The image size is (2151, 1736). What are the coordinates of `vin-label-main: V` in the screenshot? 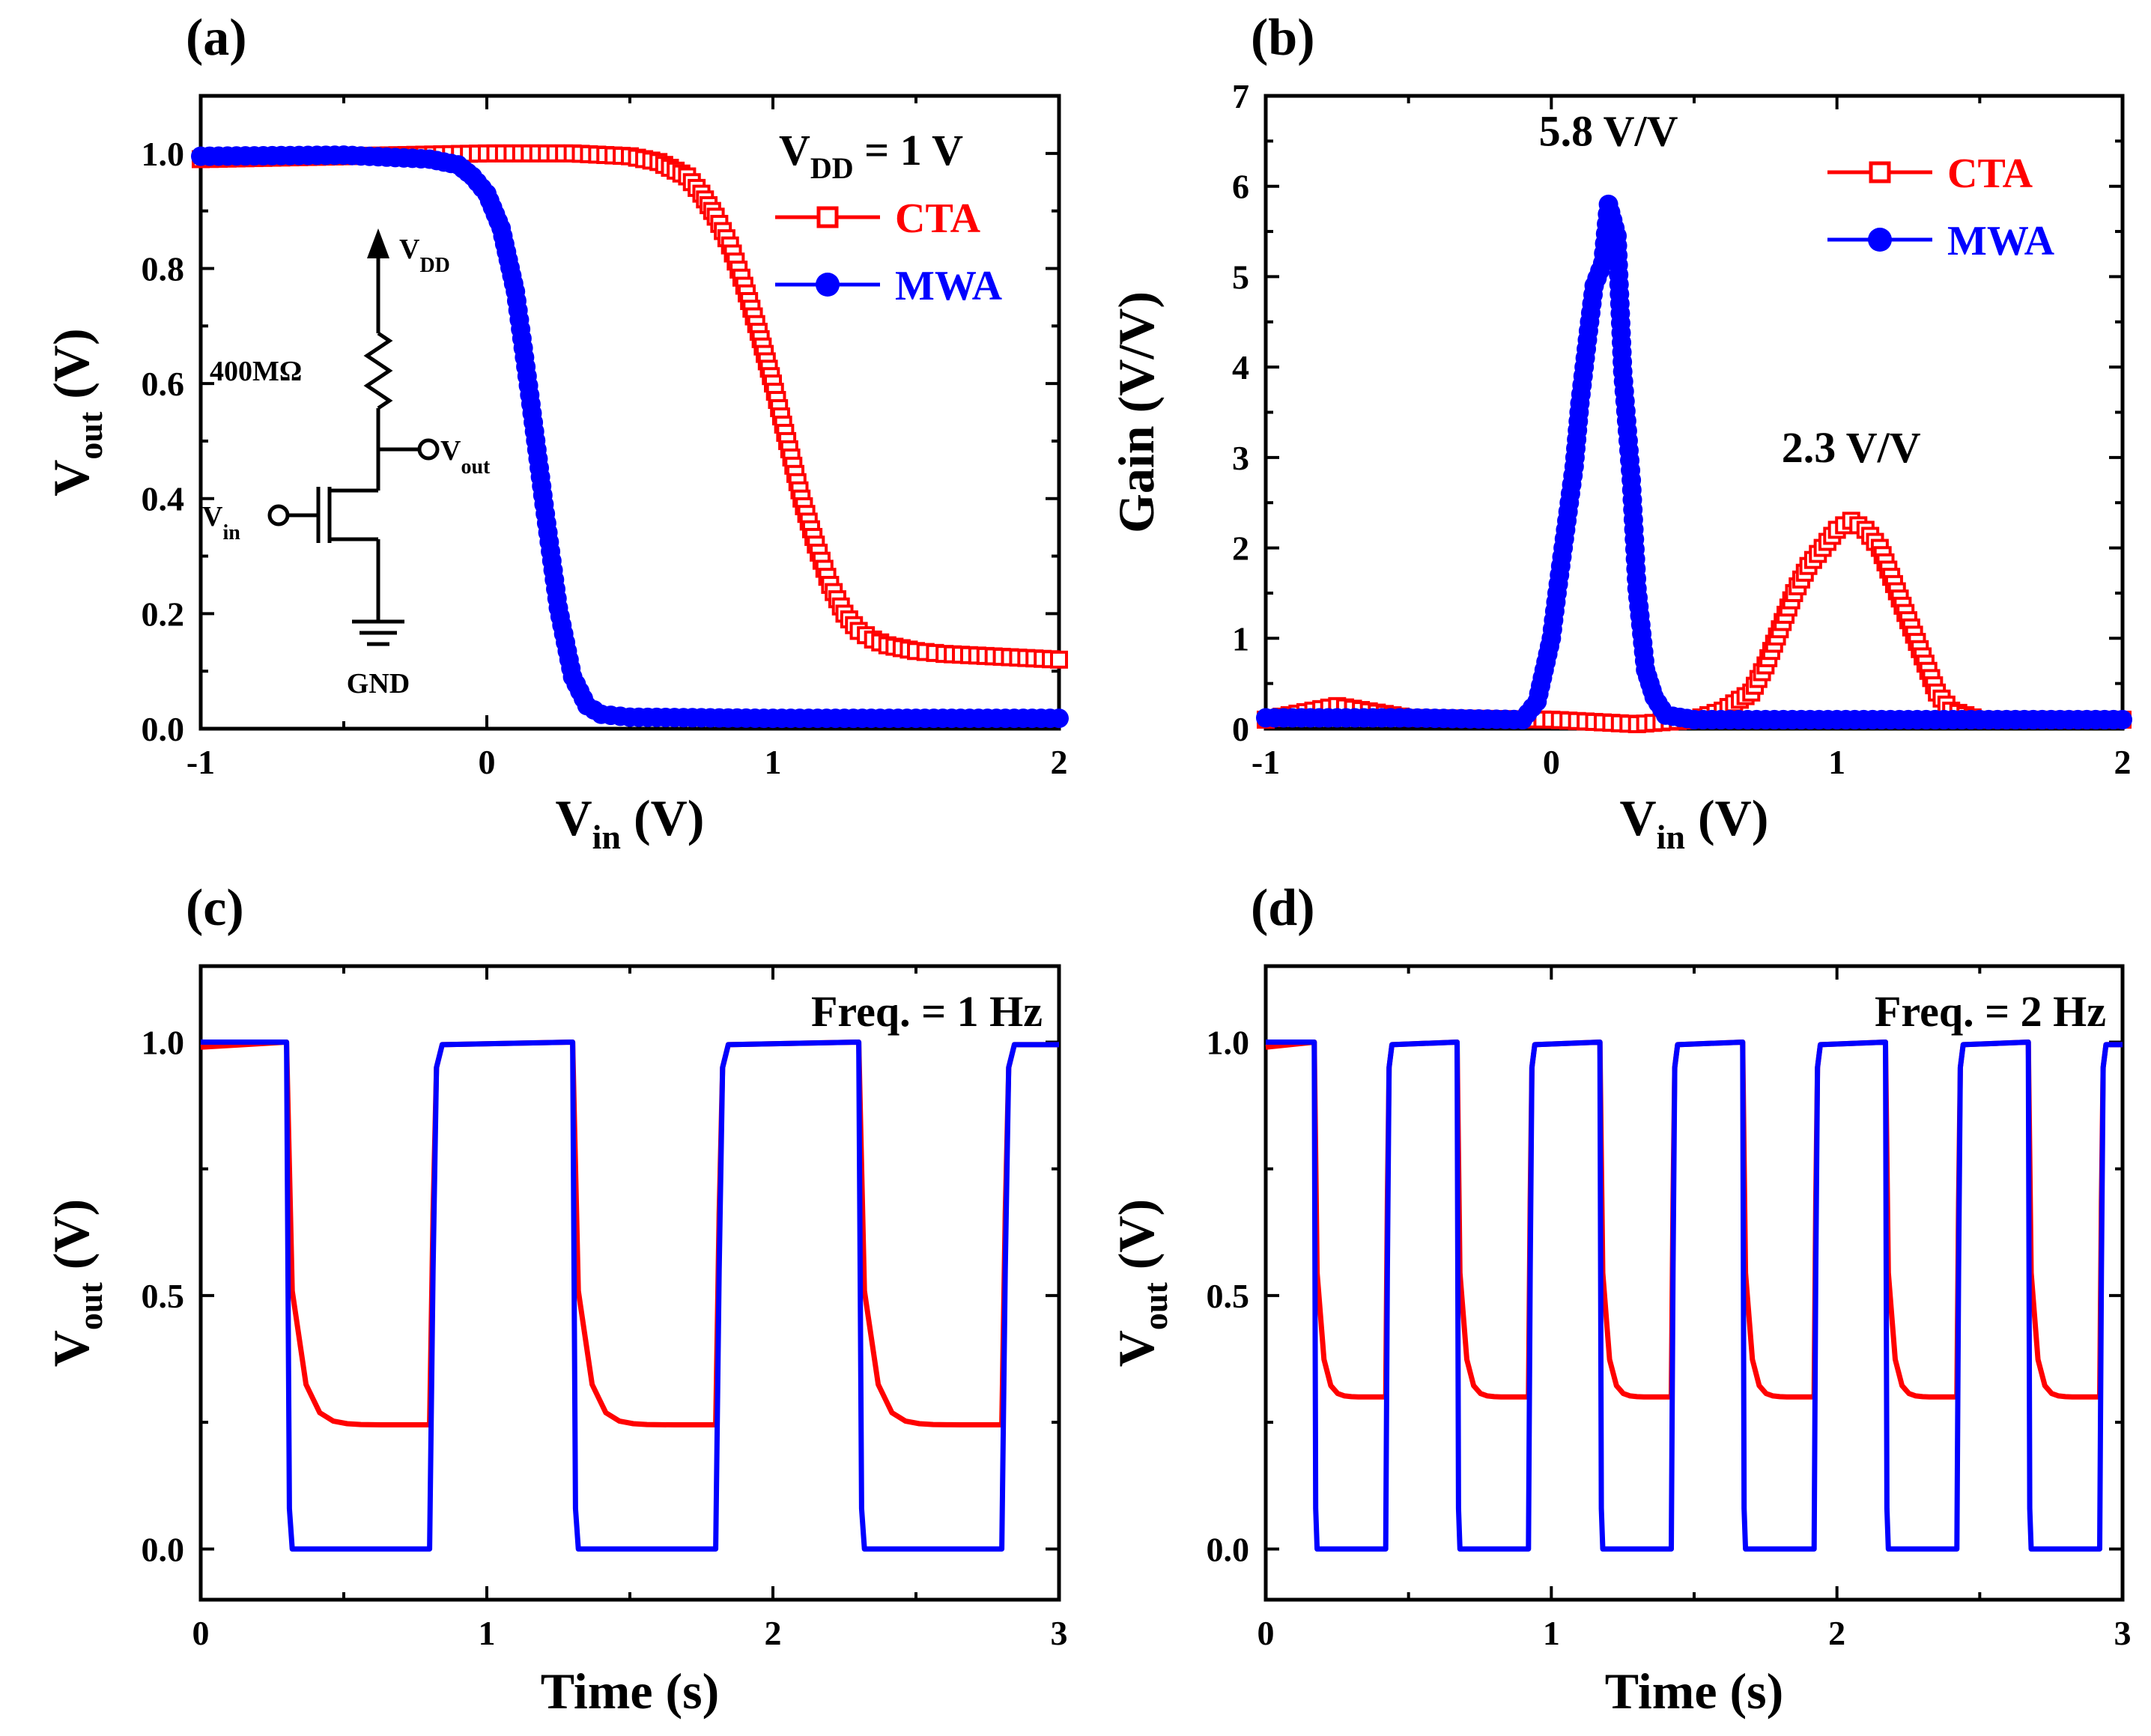 It's located at (213, 516).